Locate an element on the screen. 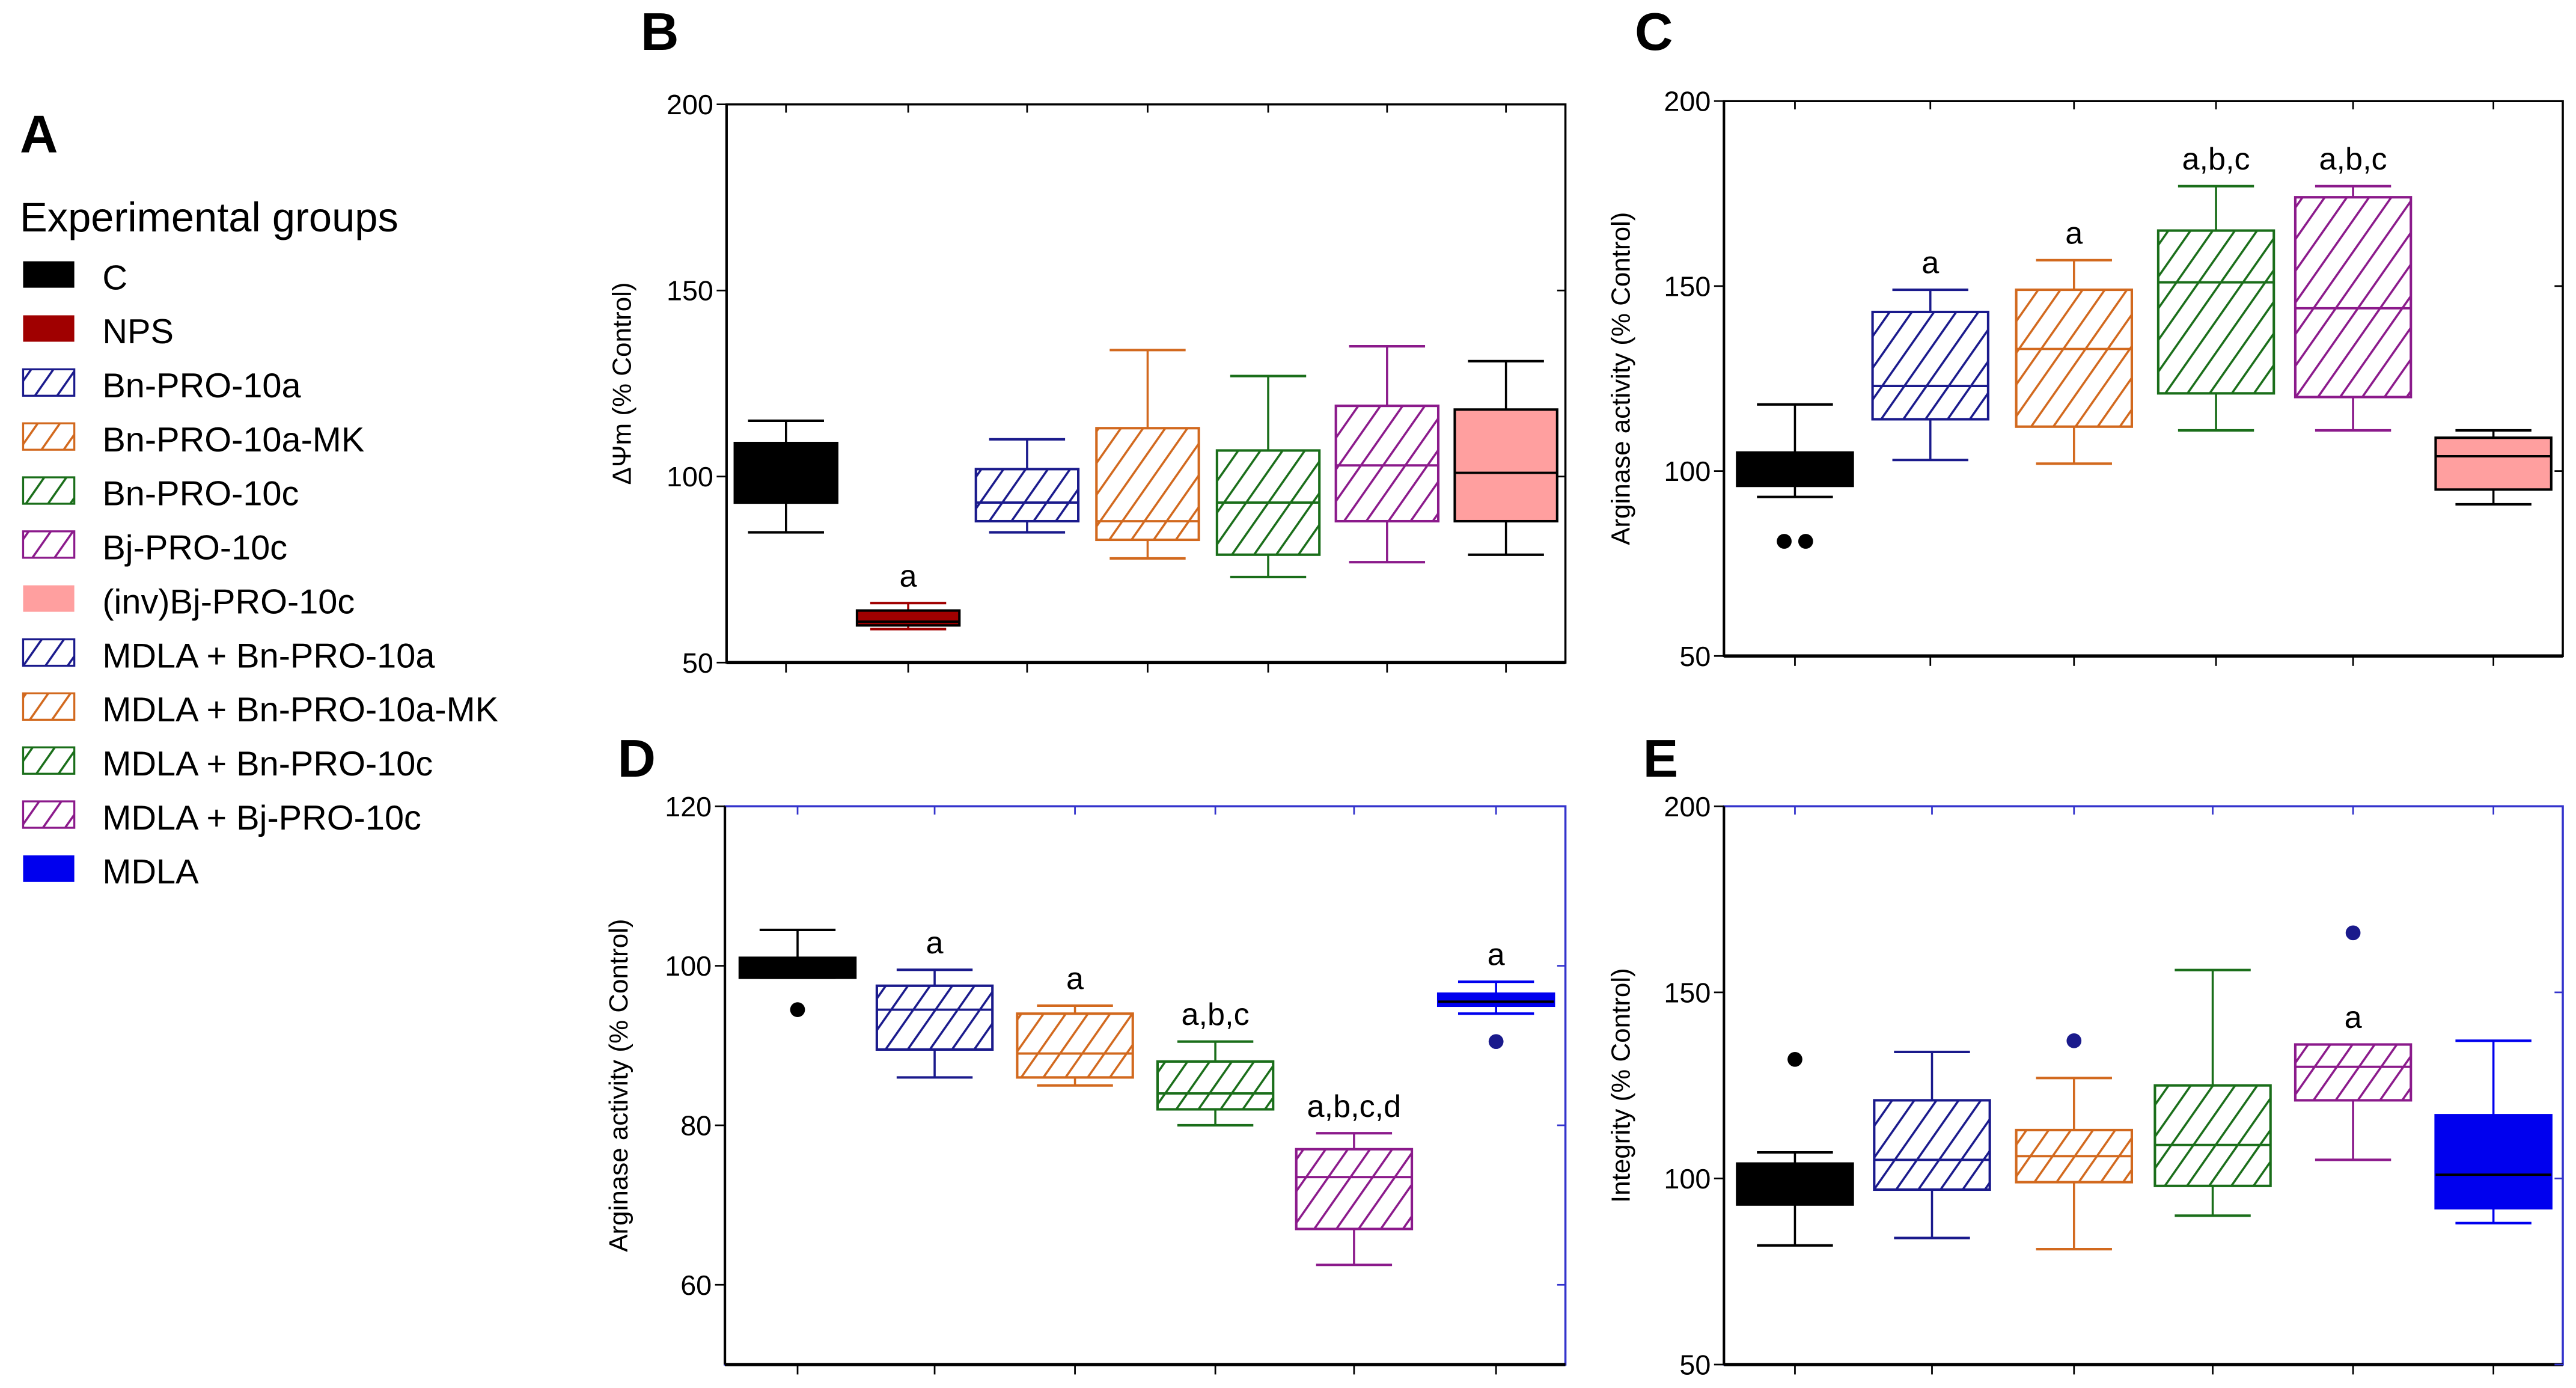 The image size is (2576, 1388). legend-item: C is located at coordinates (75, 277).